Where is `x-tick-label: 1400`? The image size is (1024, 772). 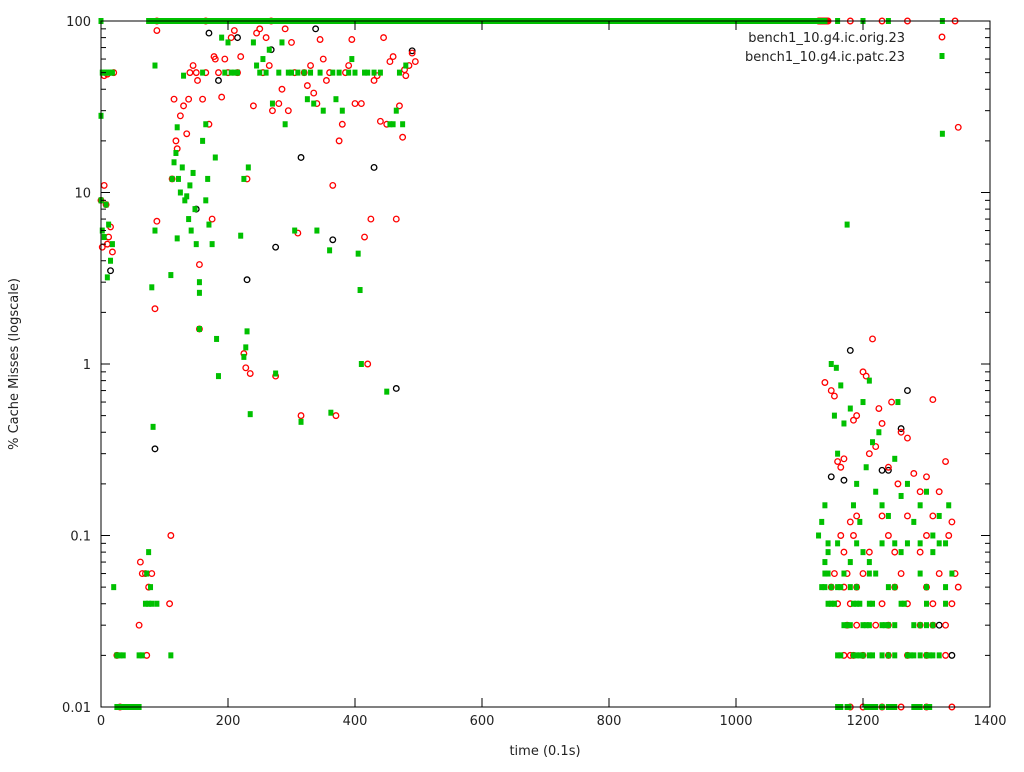 x-tick-label: 1400 is located at coordinates (989, 721).